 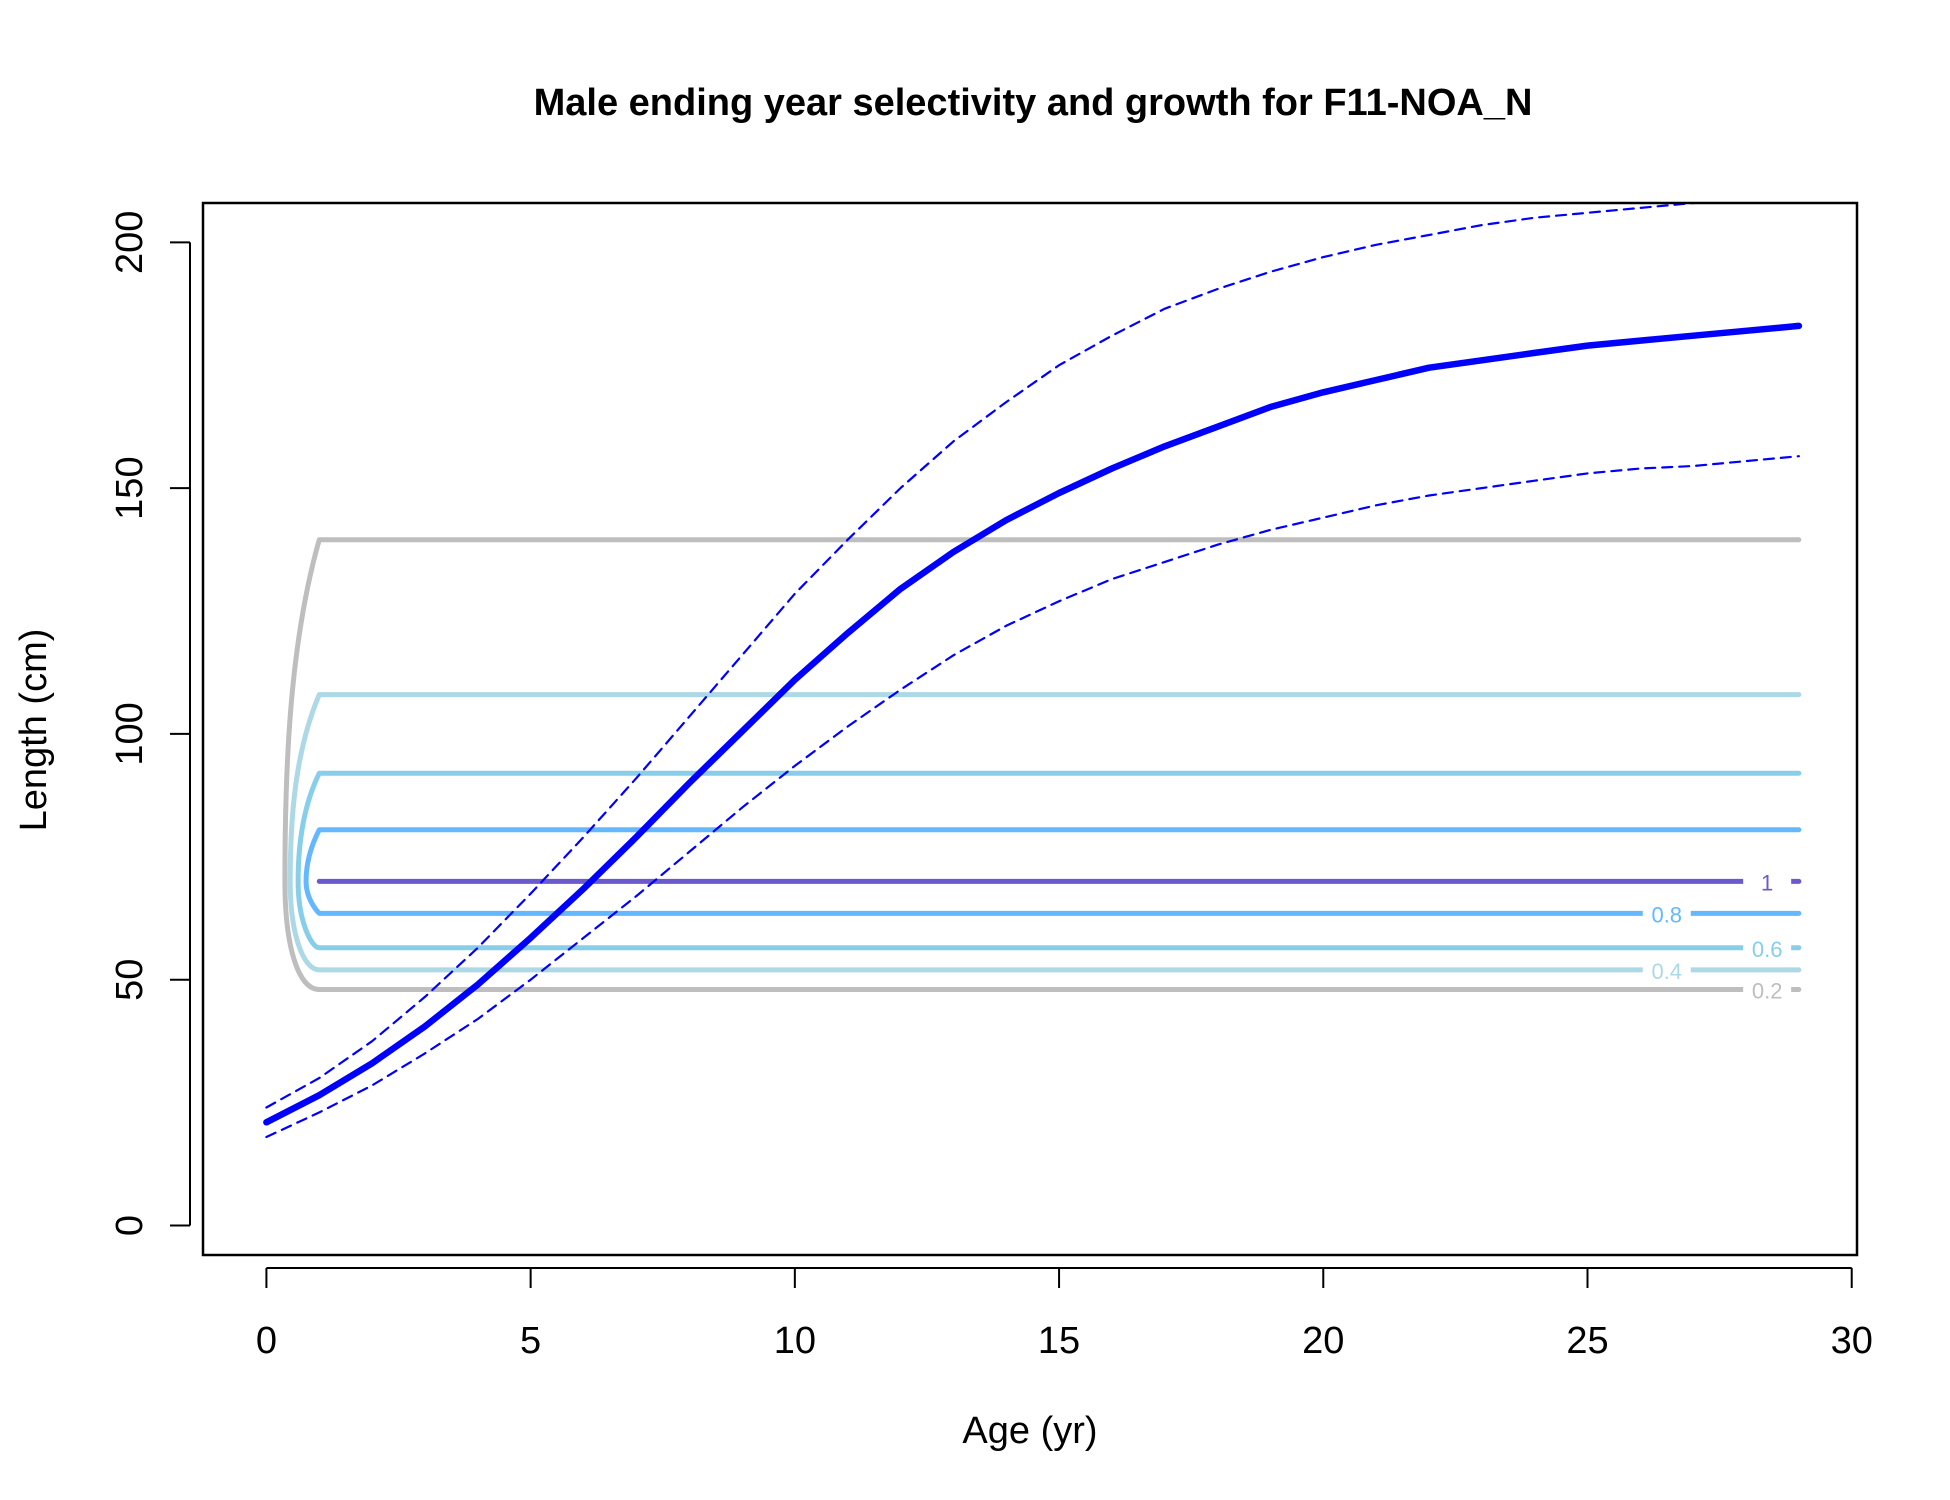 What do you see at coordinates (1059, 1341) in the screenshot?
I see `x-tick-label: 15` at bounding box center [1059, 1341].